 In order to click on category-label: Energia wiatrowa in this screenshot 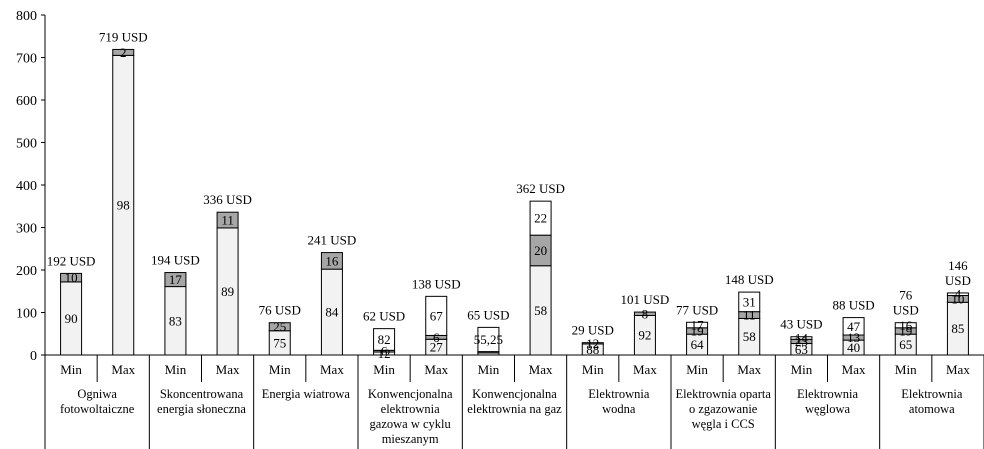, I will do `click(306, 394)`.